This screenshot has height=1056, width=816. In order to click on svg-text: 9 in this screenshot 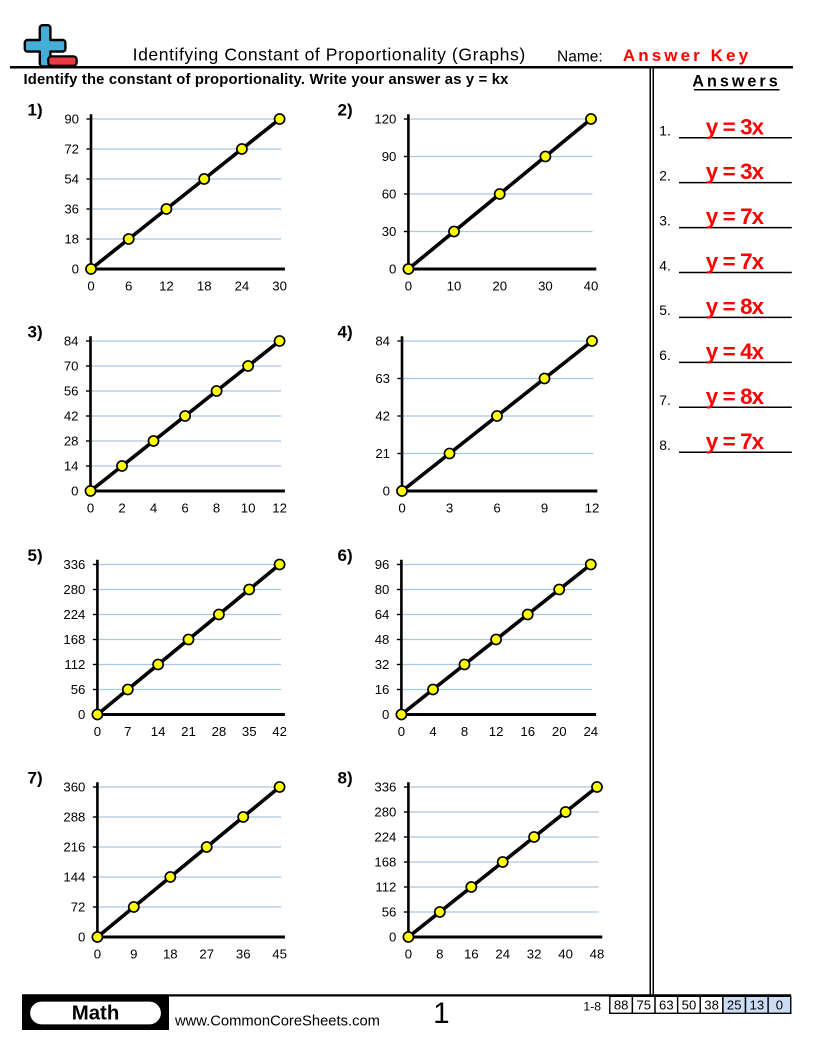, I will do `click(544, 508)`.